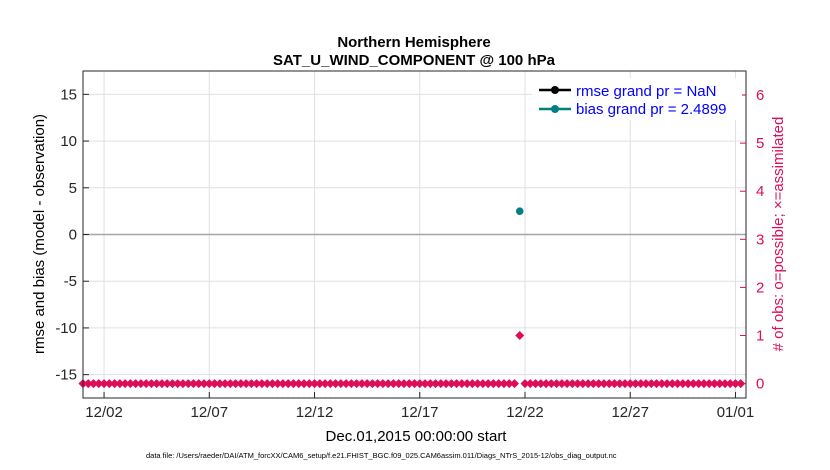 This screenshot has width=830, height=470. Describe the element at coordinates (520, 335) in the screenshot. I see `obs-count-marker-assimilated` at that location.